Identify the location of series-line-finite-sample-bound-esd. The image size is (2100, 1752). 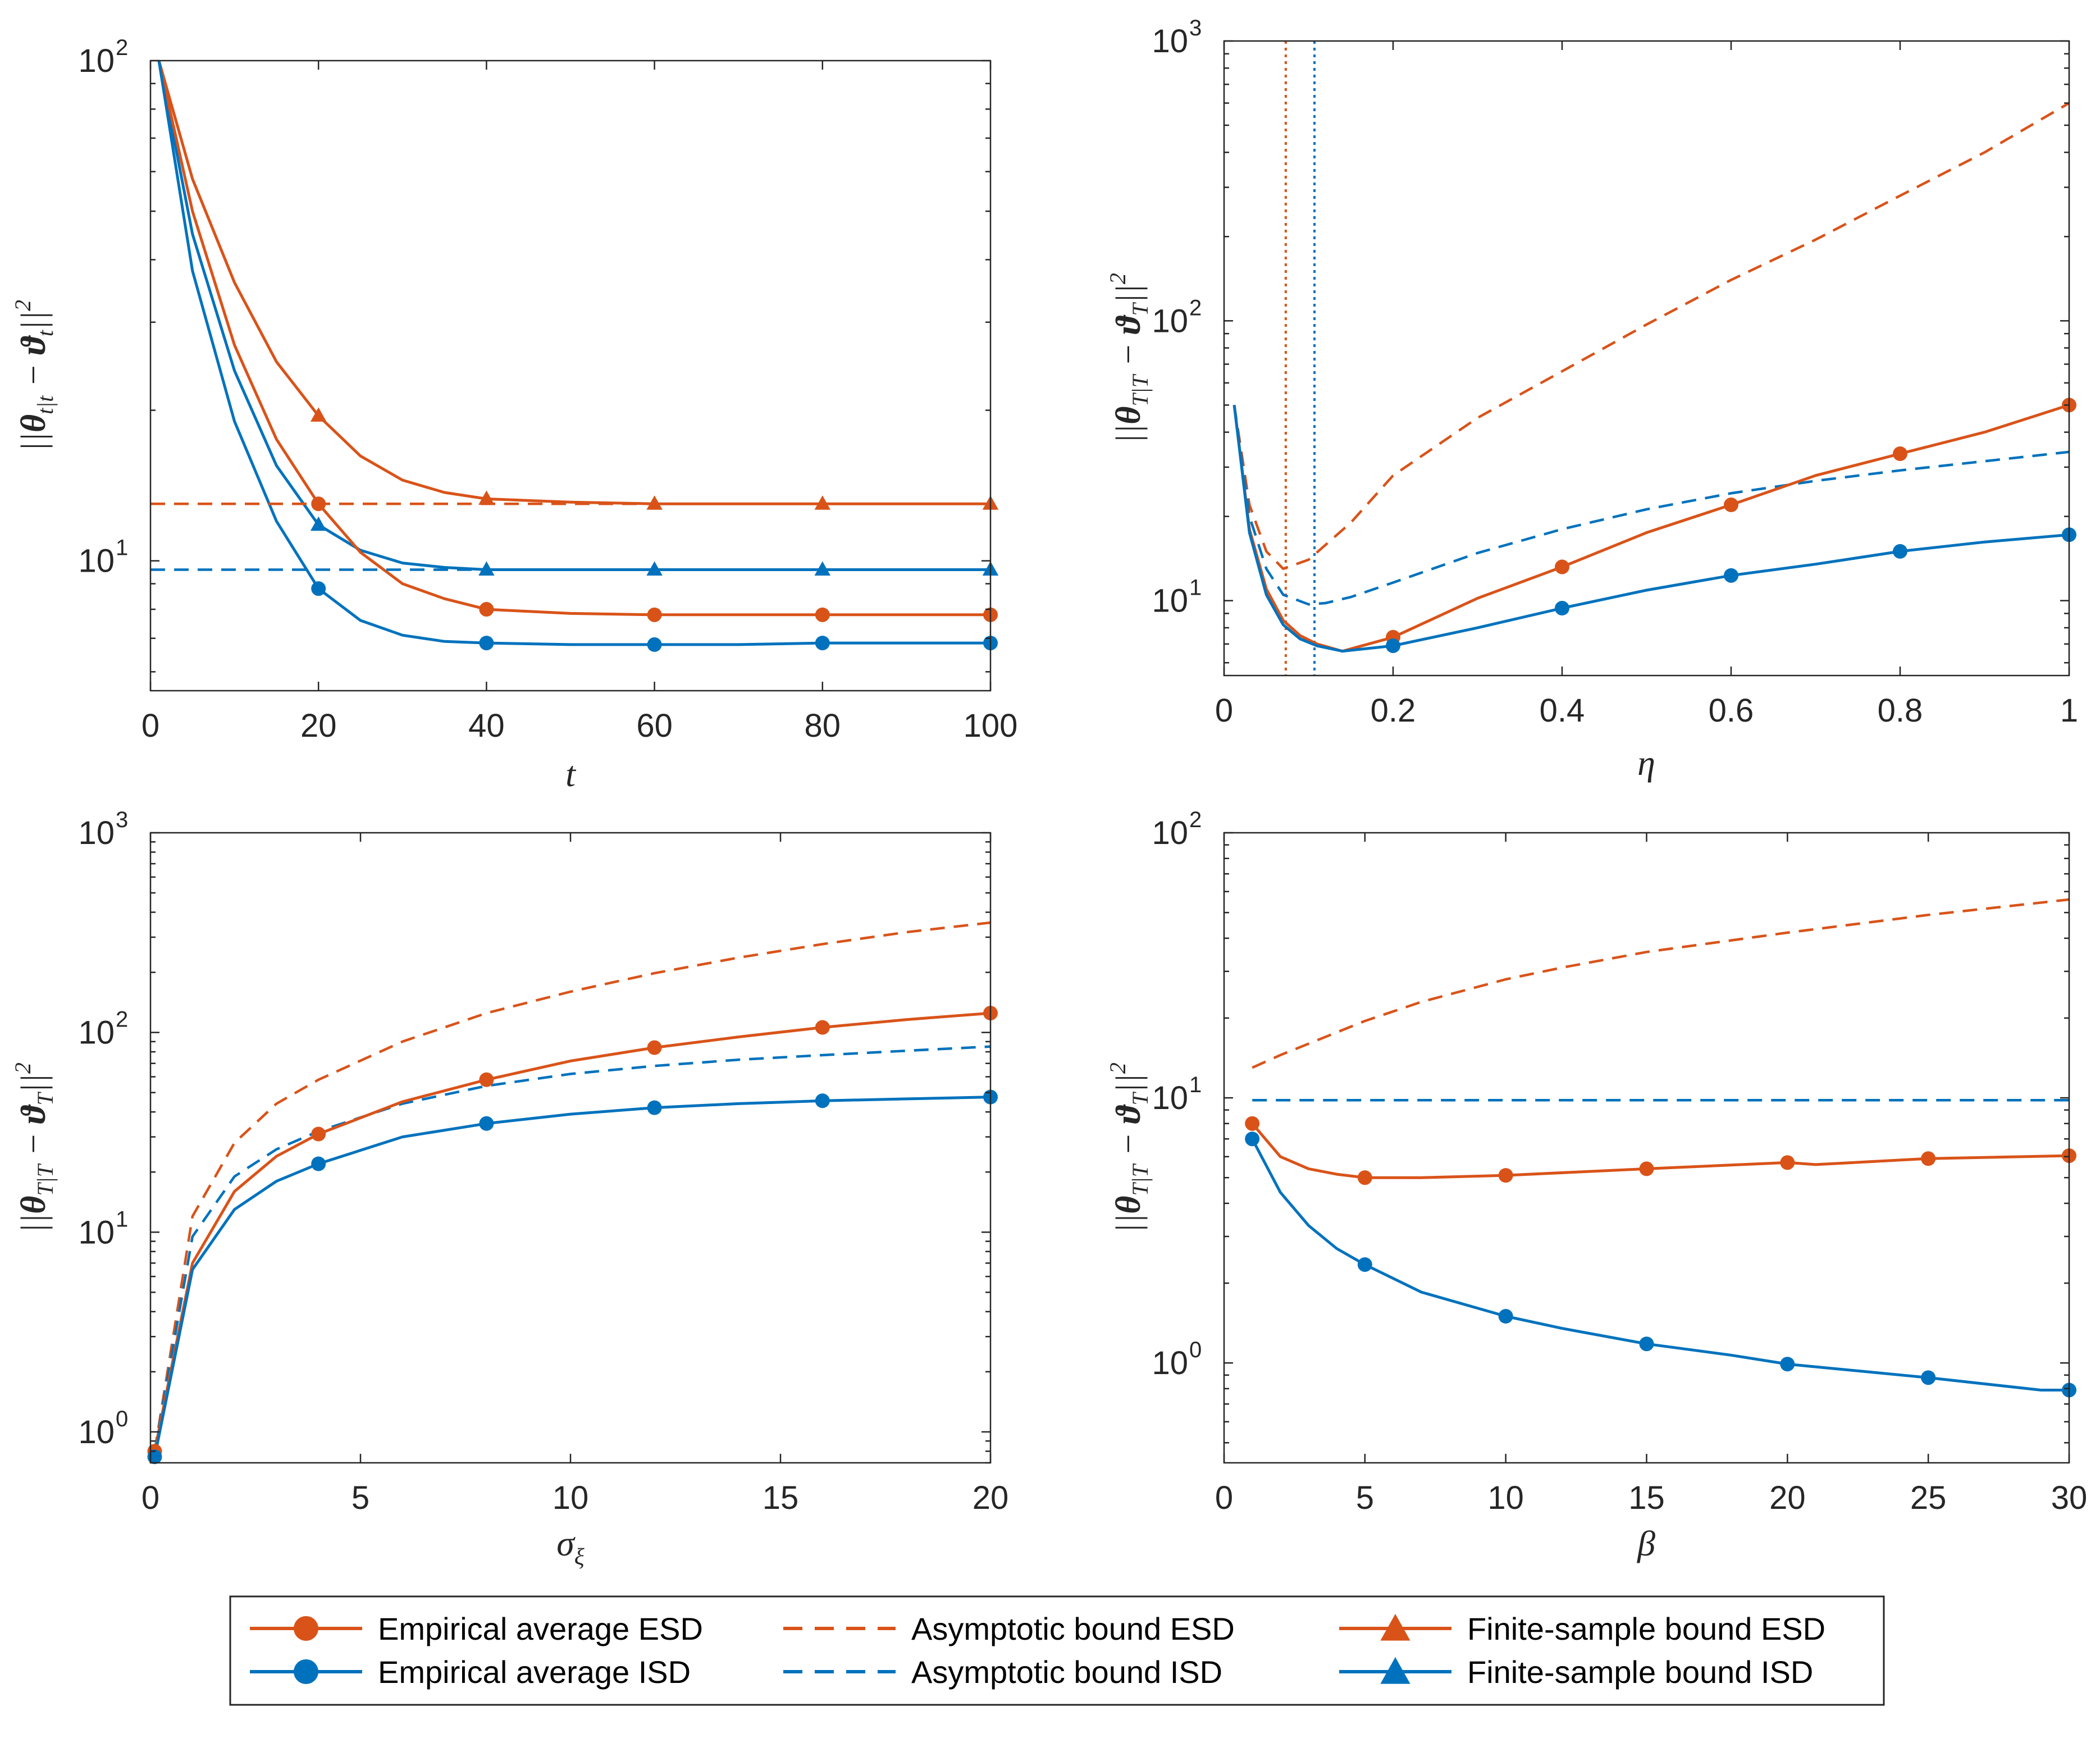
(573, 283).